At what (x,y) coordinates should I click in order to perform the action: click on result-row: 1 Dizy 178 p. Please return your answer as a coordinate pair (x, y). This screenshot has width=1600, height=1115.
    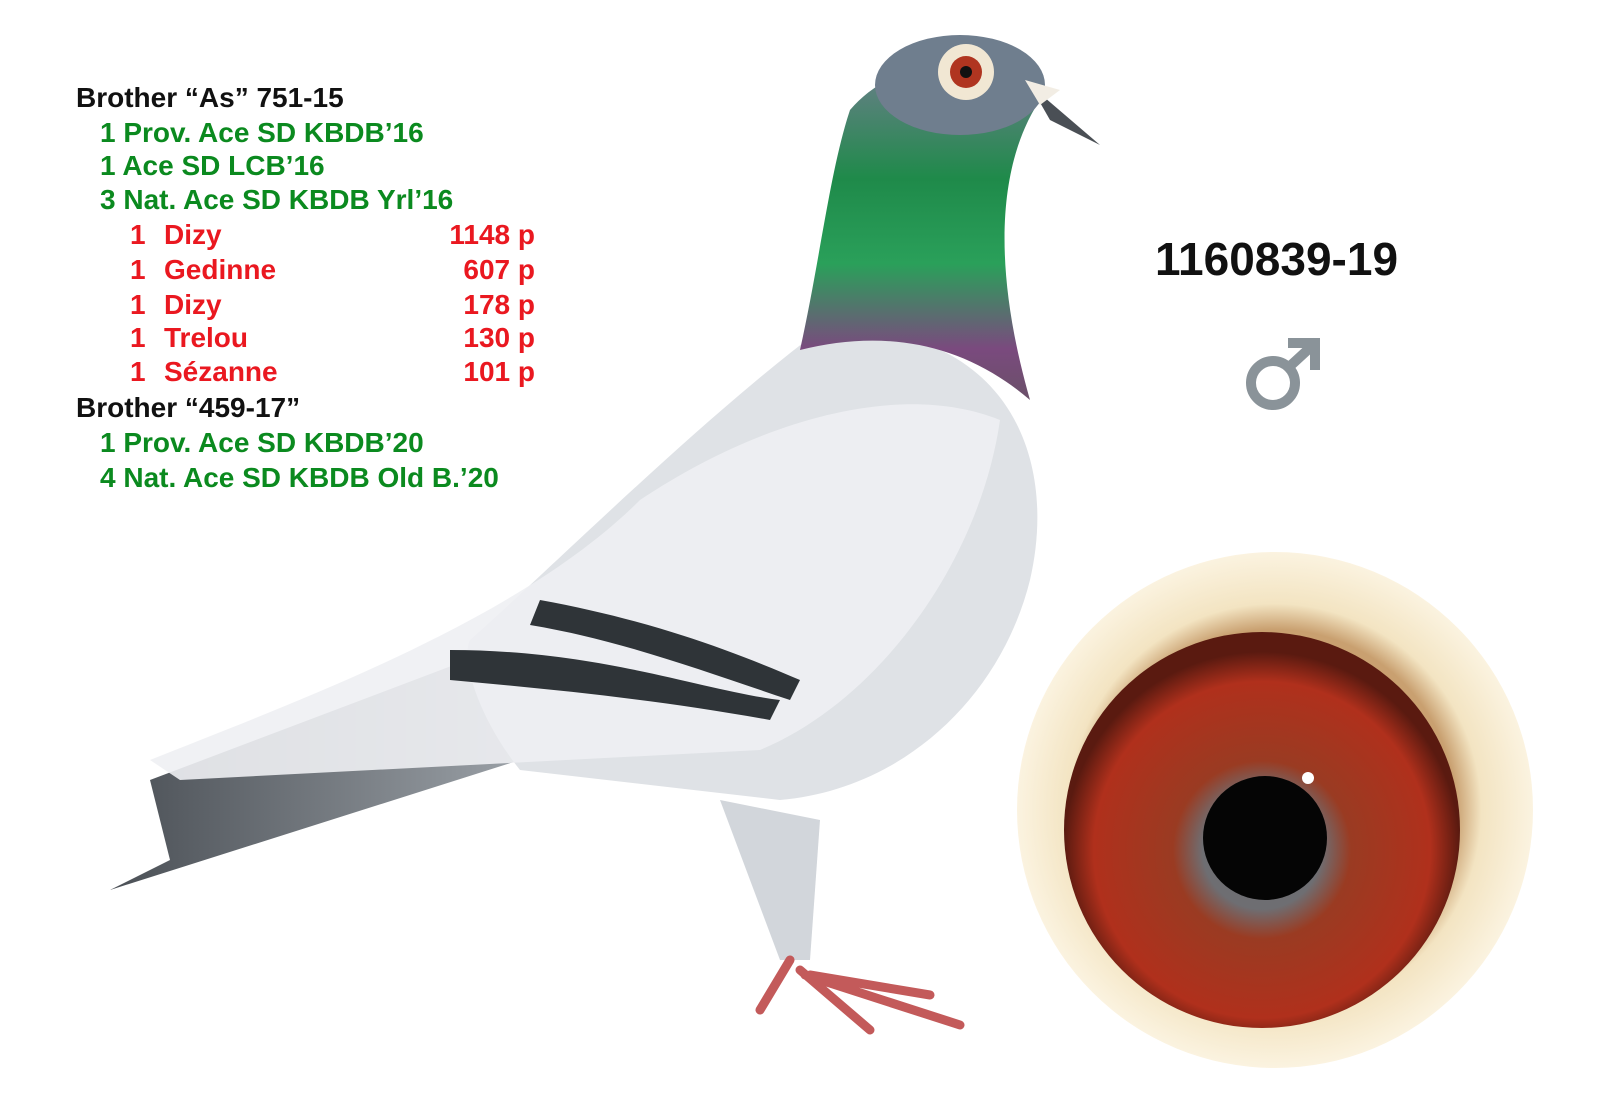
    Looking at the image, I should click on (332, 305).